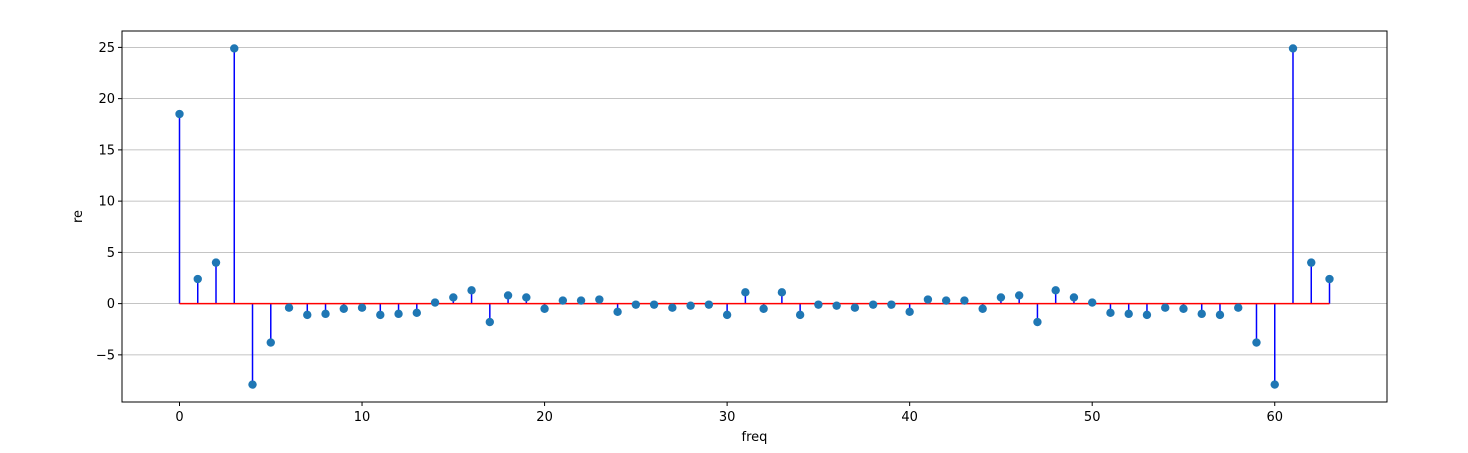 The image size is (1468, 453). Describe the element at coordinates (1092, 417) in the screenshot. I see `x-tick-label: 50` at that location.